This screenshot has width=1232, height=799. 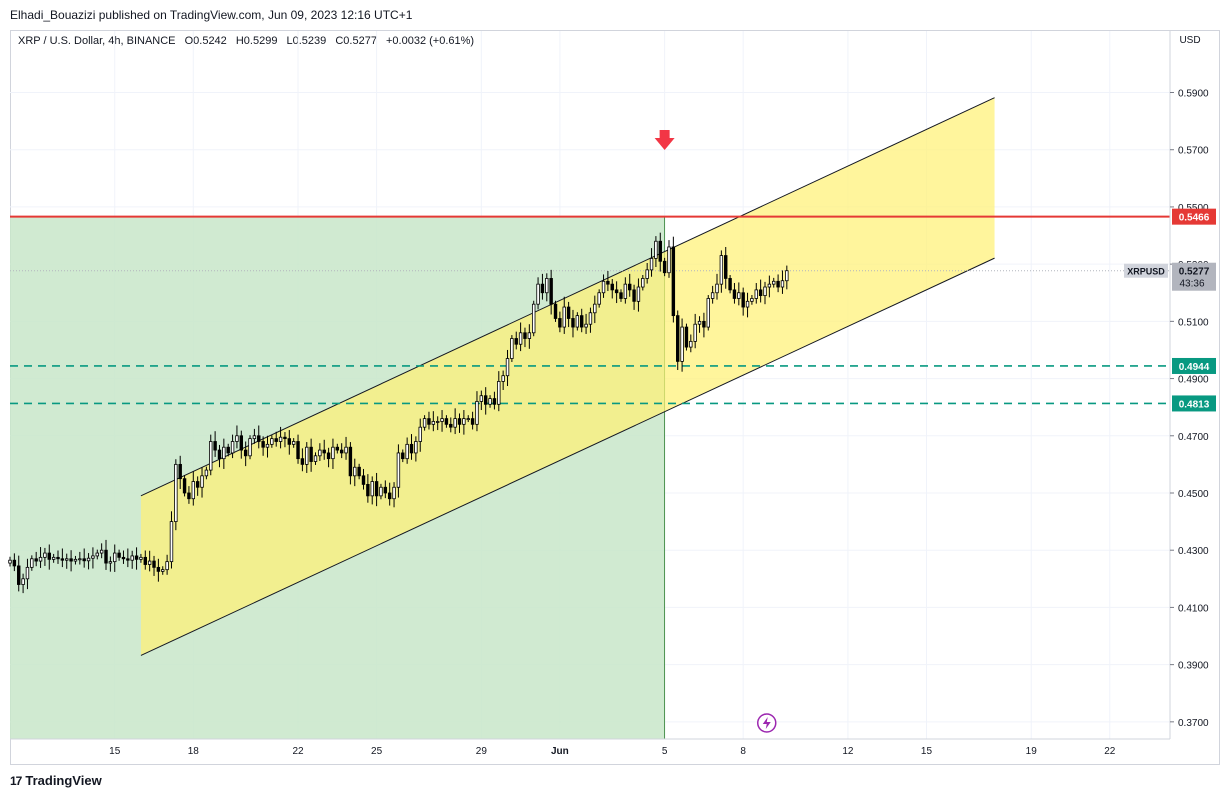 I want to click on legend-symbol: XRP / U.S. Dollar, 4h, BINANCE, so click(x=97, y=41).